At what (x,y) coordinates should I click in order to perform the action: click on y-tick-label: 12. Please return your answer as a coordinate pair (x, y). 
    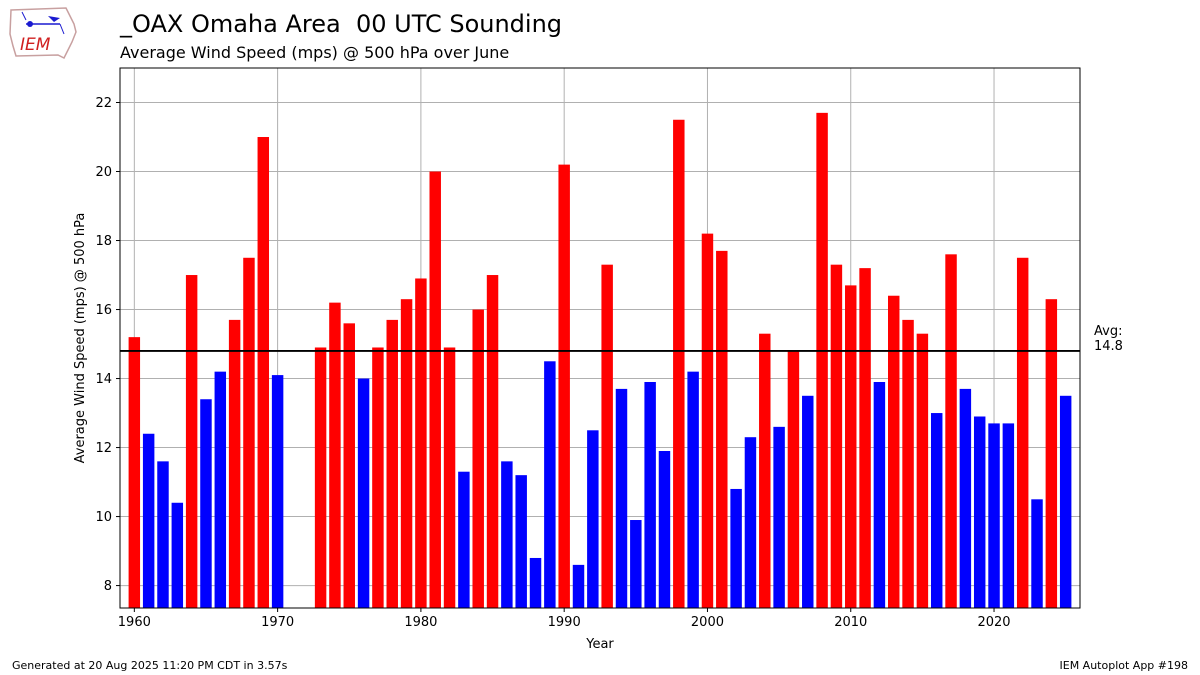
    Looking at the image, I should click on (103, 448).